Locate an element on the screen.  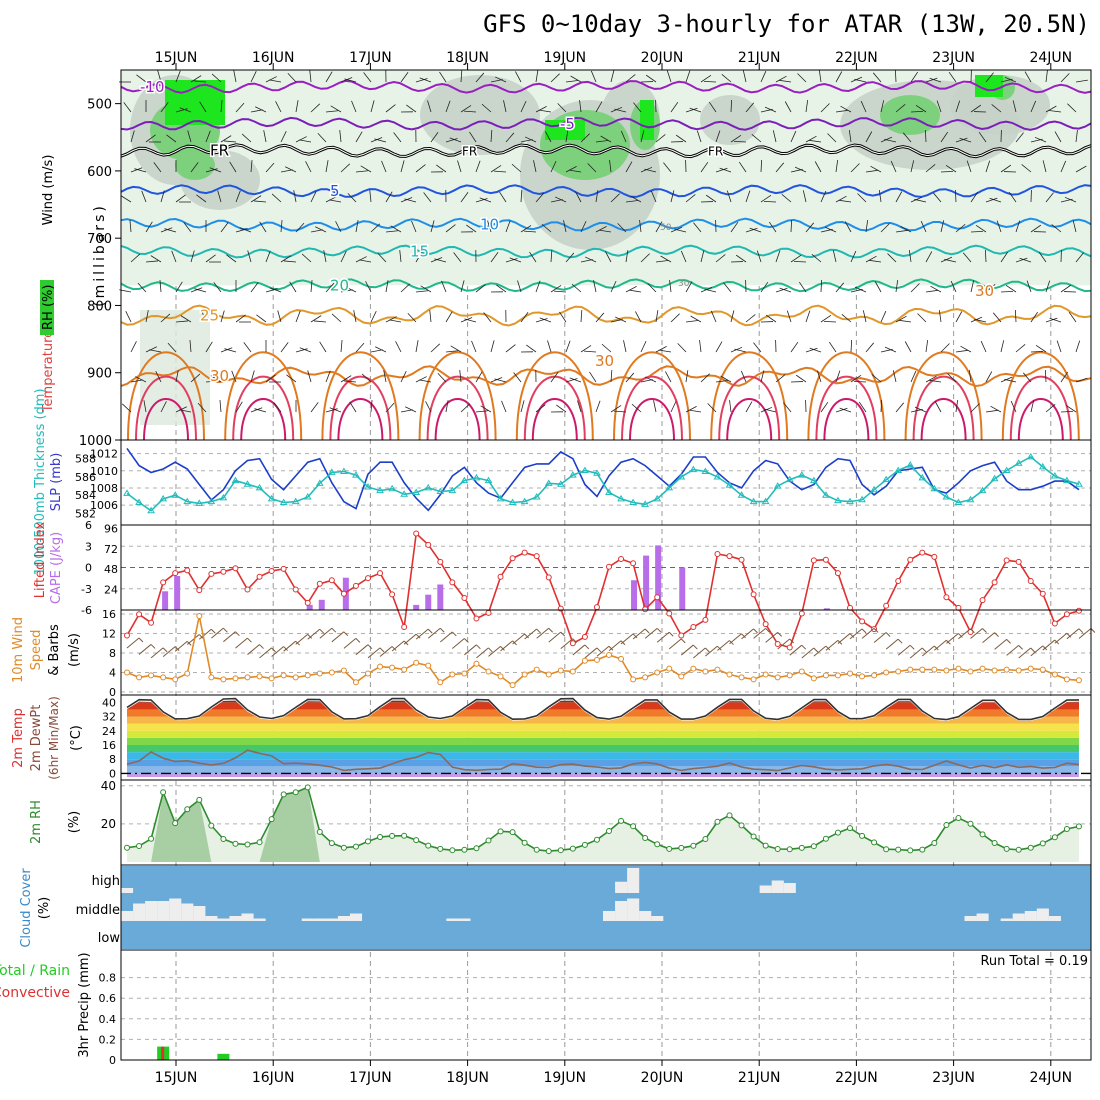
rh-label: 50 is located at coordinates (666, 228).